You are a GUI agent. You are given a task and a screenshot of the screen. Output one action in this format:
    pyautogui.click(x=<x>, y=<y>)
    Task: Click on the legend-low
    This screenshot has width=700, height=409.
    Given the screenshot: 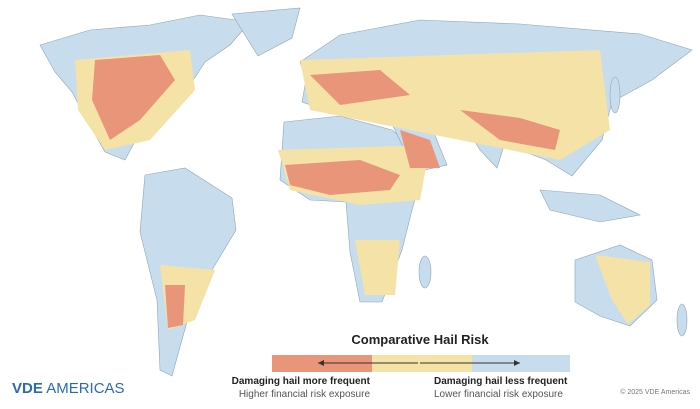 What is the action you would take?
    pyautogui.click(x=521, y=363)
    